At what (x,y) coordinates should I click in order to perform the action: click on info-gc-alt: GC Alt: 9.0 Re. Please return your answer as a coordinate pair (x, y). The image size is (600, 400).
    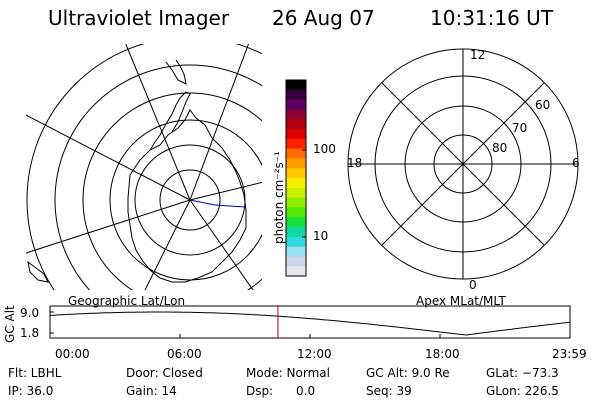
    Looking at the image, I should click on (408, 373).